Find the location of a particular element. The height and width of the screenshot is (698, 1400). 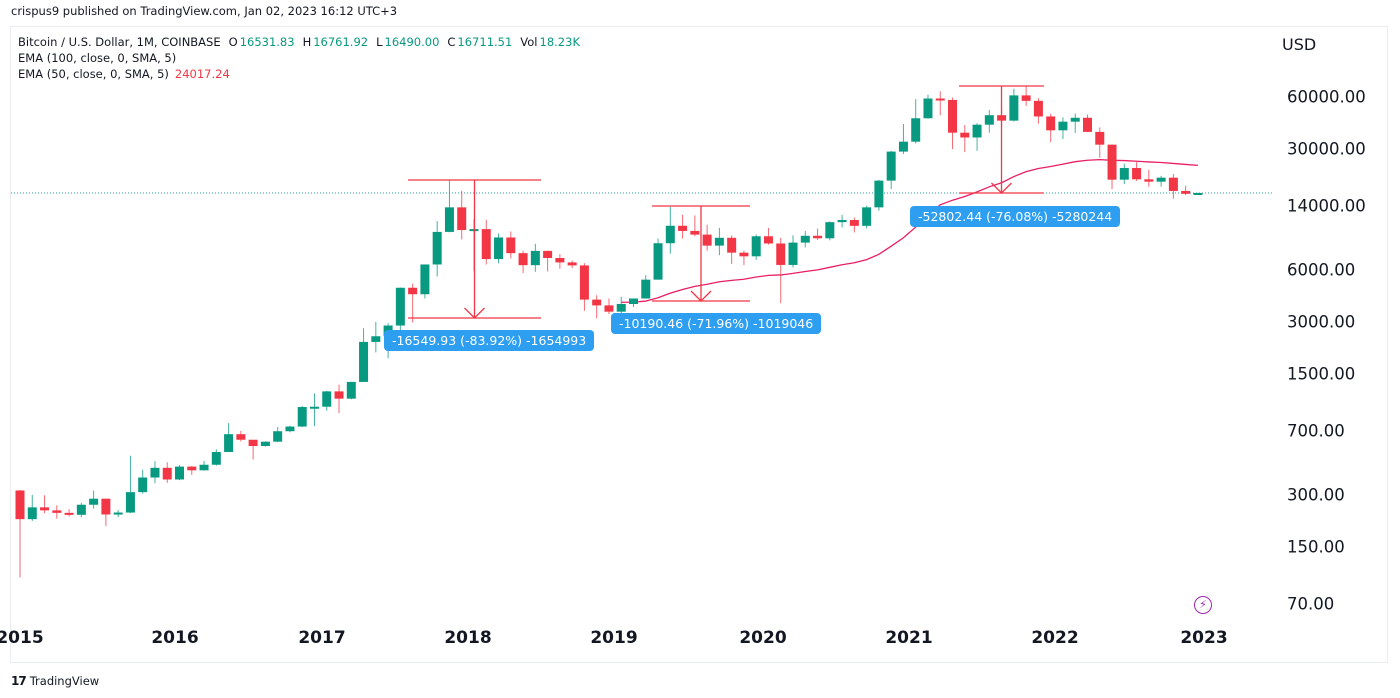

symbol-name: Bitcoin / U.S. Dollar, 1M, COINBASE is located at coordinates (119, 42).